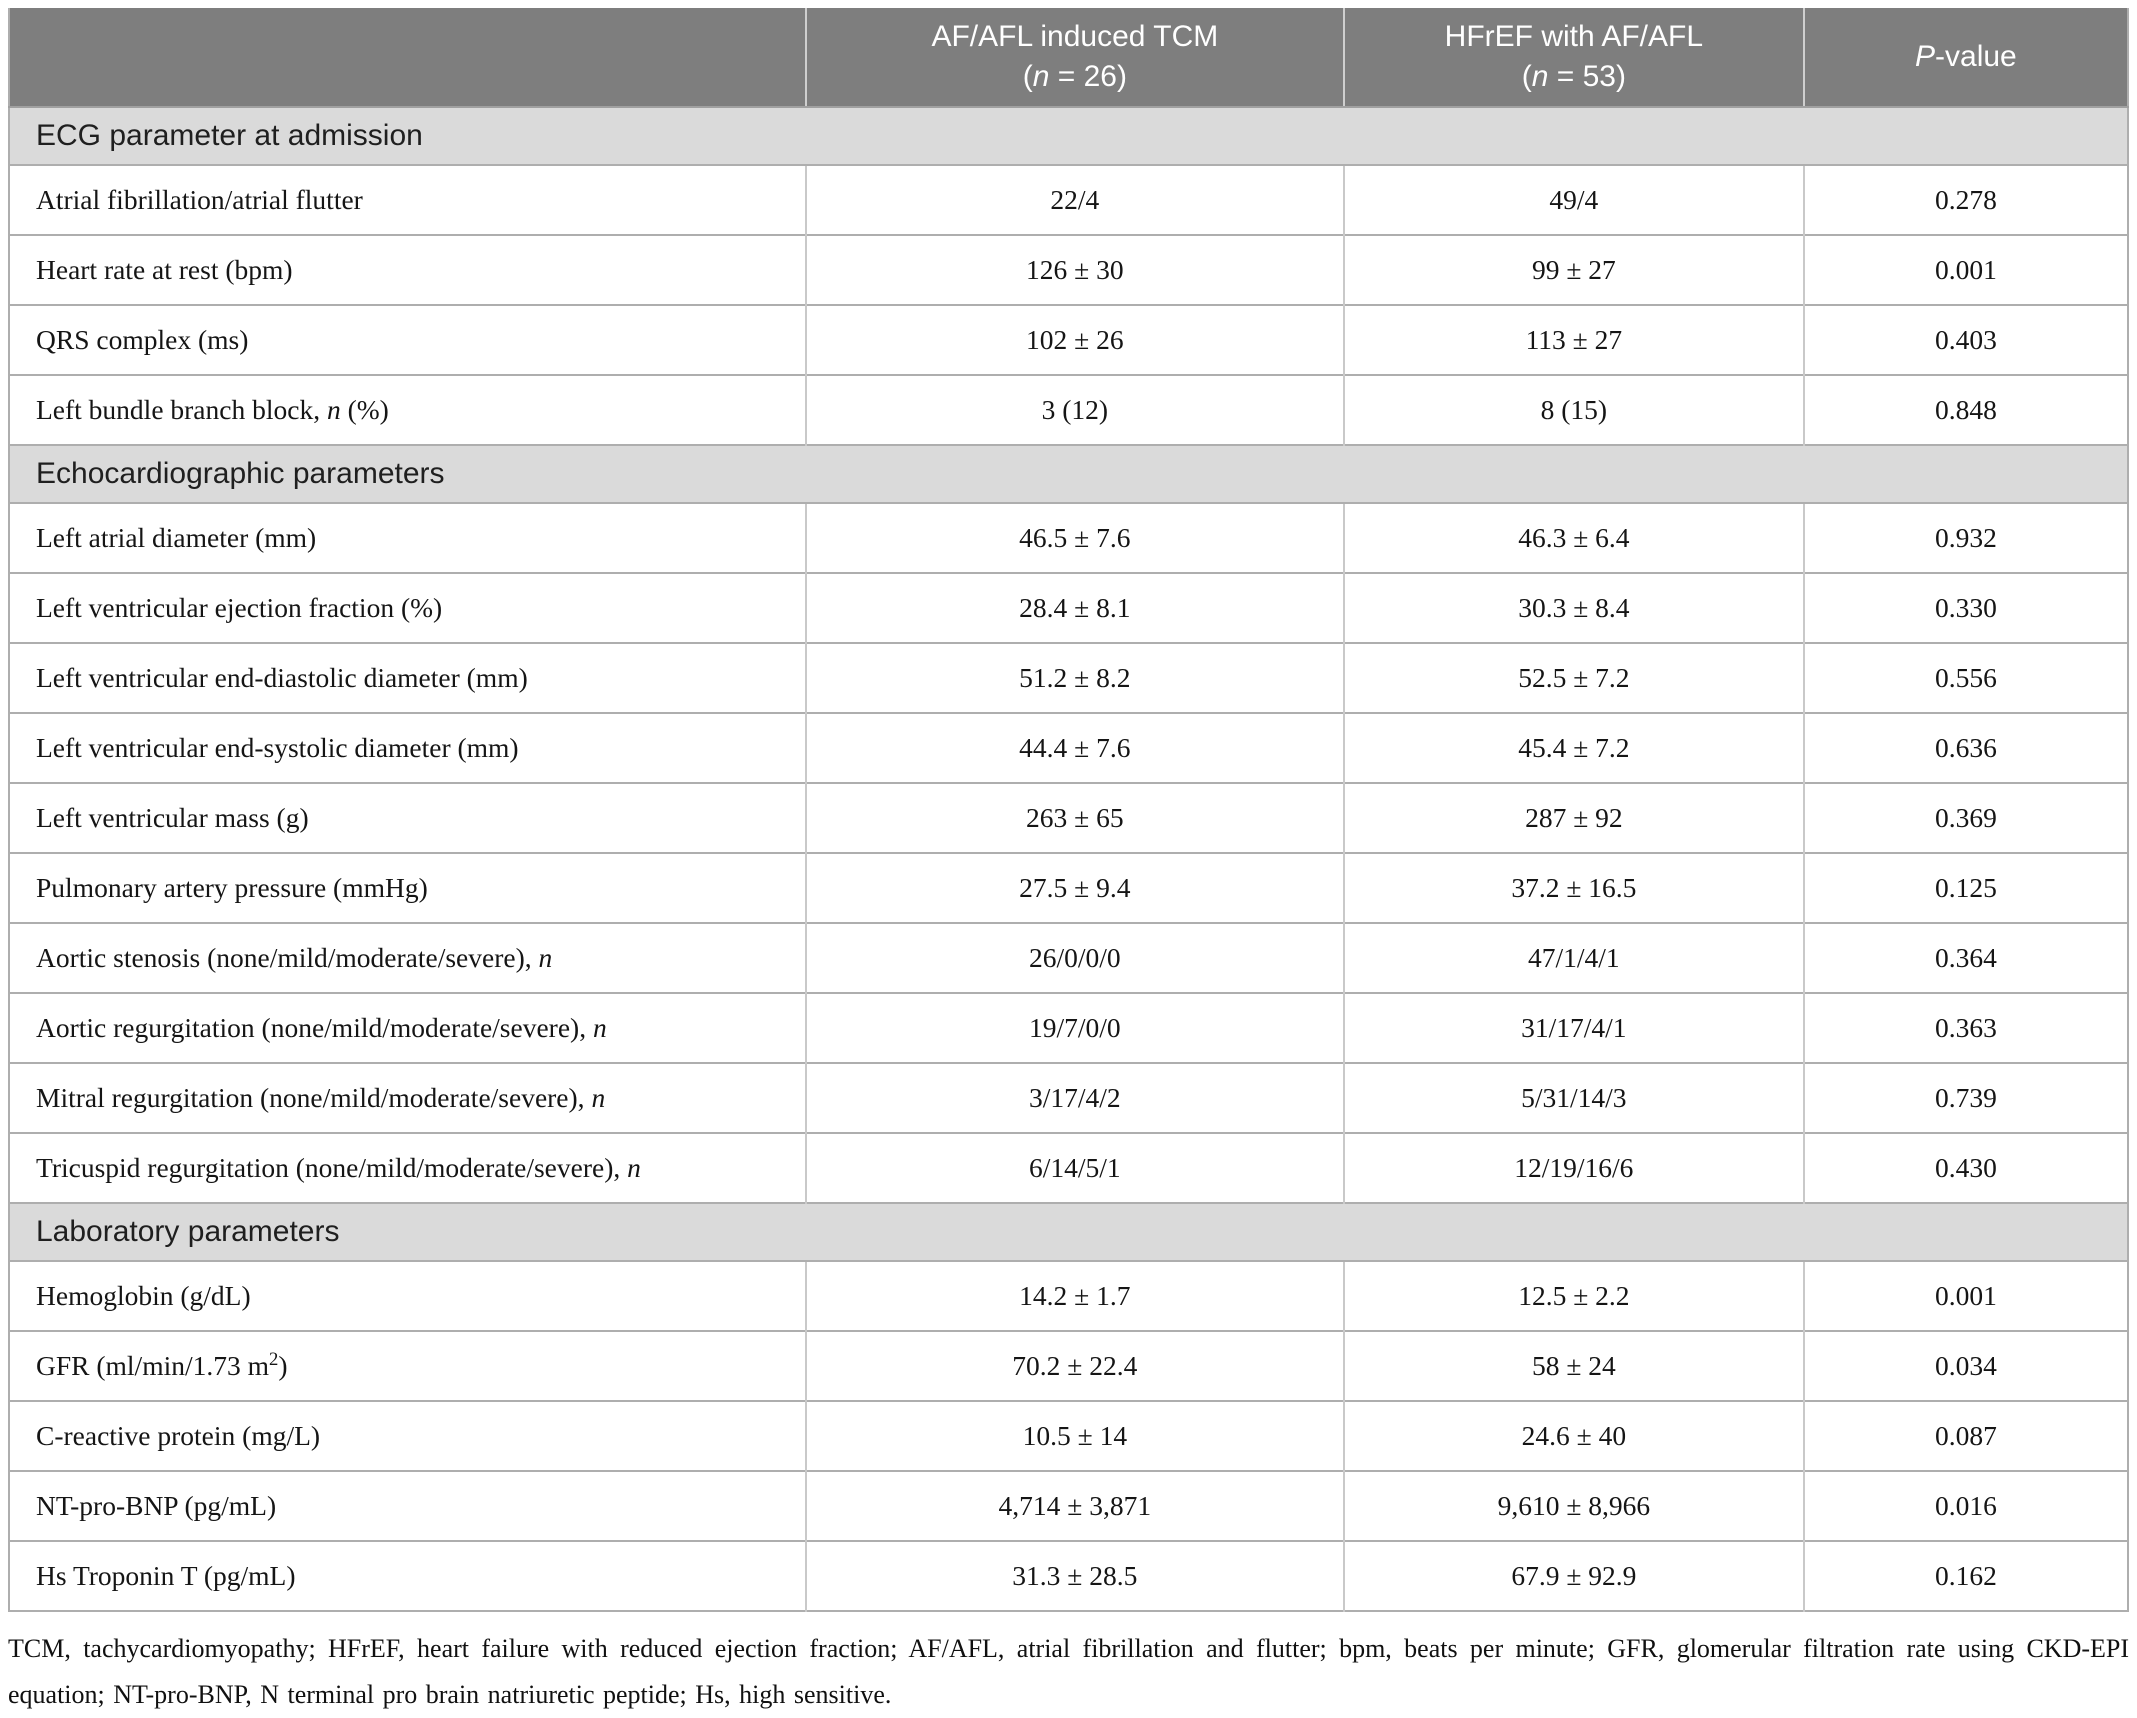  I want to click on value-cell-hfref: 45.4 ± 7.2, so click(1573, 747).